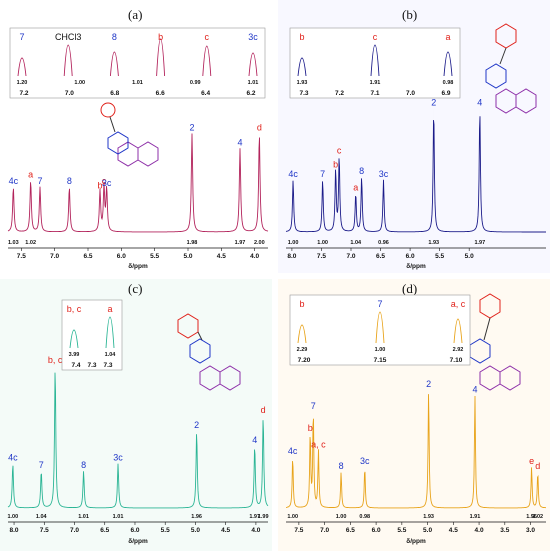 The width and height of the screenshot is (550, 551). I want to click on inset-peak-label: c, so click(207, 37).